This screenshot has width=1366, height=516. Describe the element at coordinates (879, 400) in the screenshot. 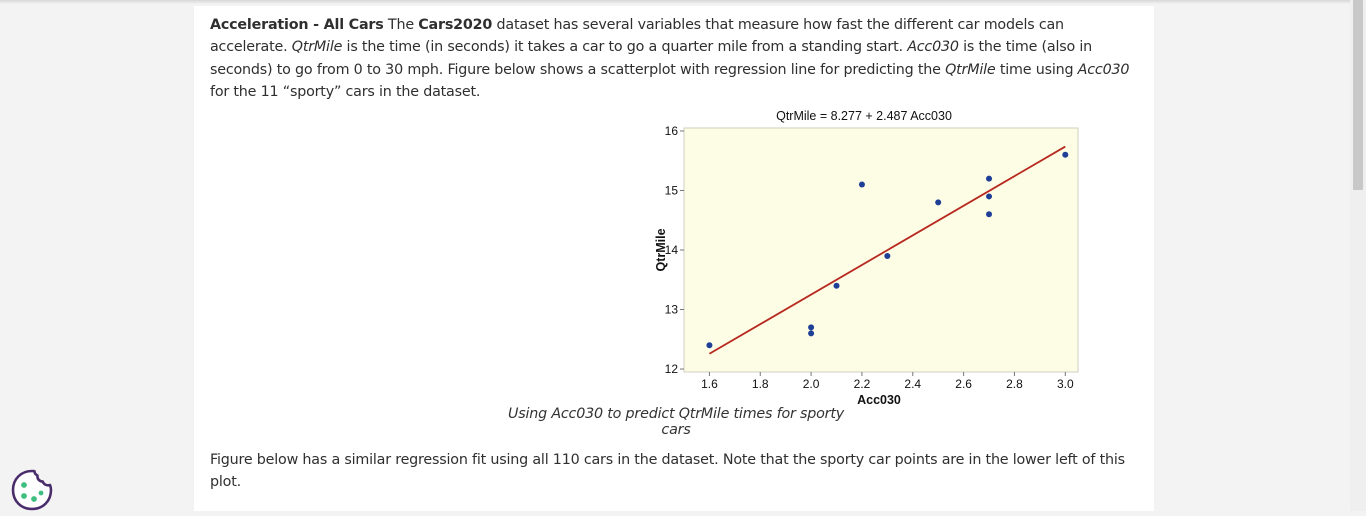

I see `x-axis-label: Acc030` at that location.